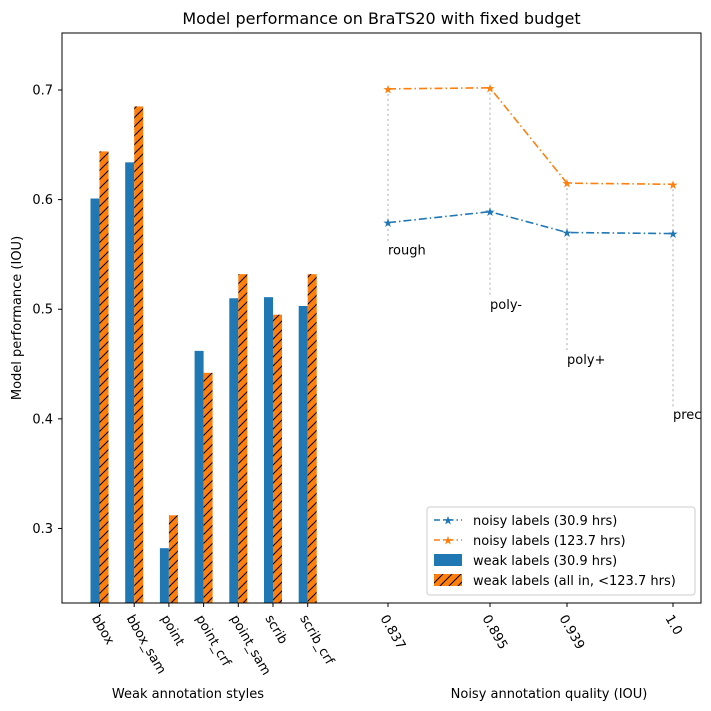 Image resolution: width=711 pixels, height=711 pixels. I want to click on y-tick-label: 0.3, so click(42, 529).